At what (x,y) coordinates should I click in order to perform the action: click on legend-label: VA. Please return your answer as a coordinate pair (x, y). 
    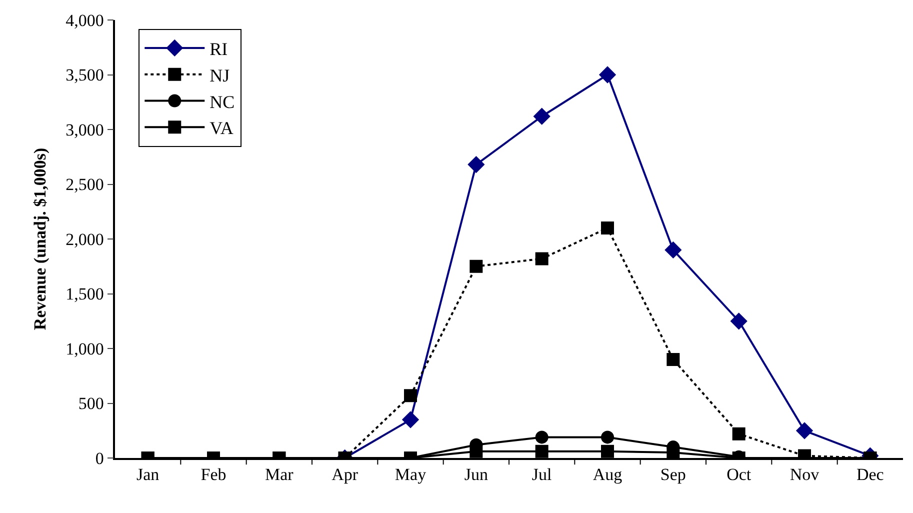
    Looking at the image, I should click on (222, 128).